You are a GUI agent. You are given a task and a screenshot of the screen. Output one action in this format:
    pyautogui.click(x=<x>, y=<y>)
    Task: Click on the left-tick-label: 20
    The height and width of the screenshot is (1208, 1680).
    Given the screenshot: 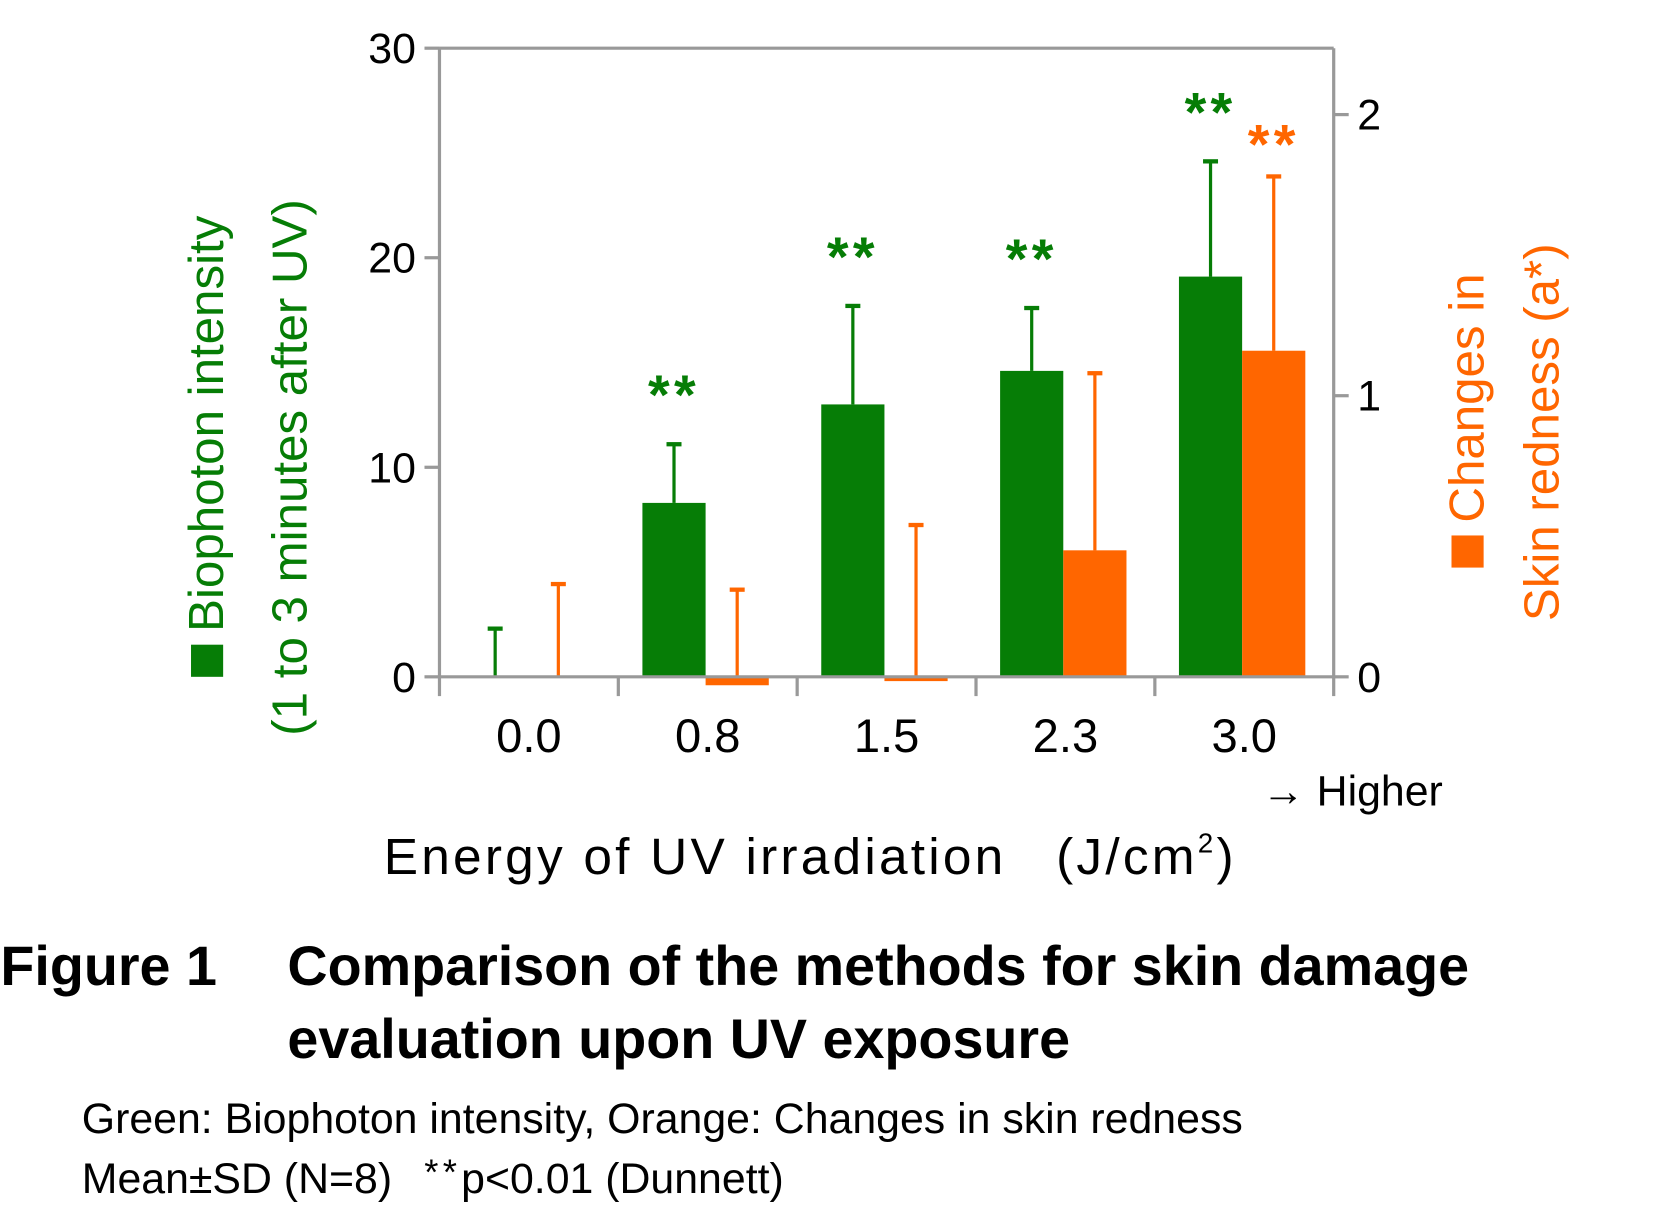 What is the action you would take?
    pyautogui.click(x=392, y=259)
    